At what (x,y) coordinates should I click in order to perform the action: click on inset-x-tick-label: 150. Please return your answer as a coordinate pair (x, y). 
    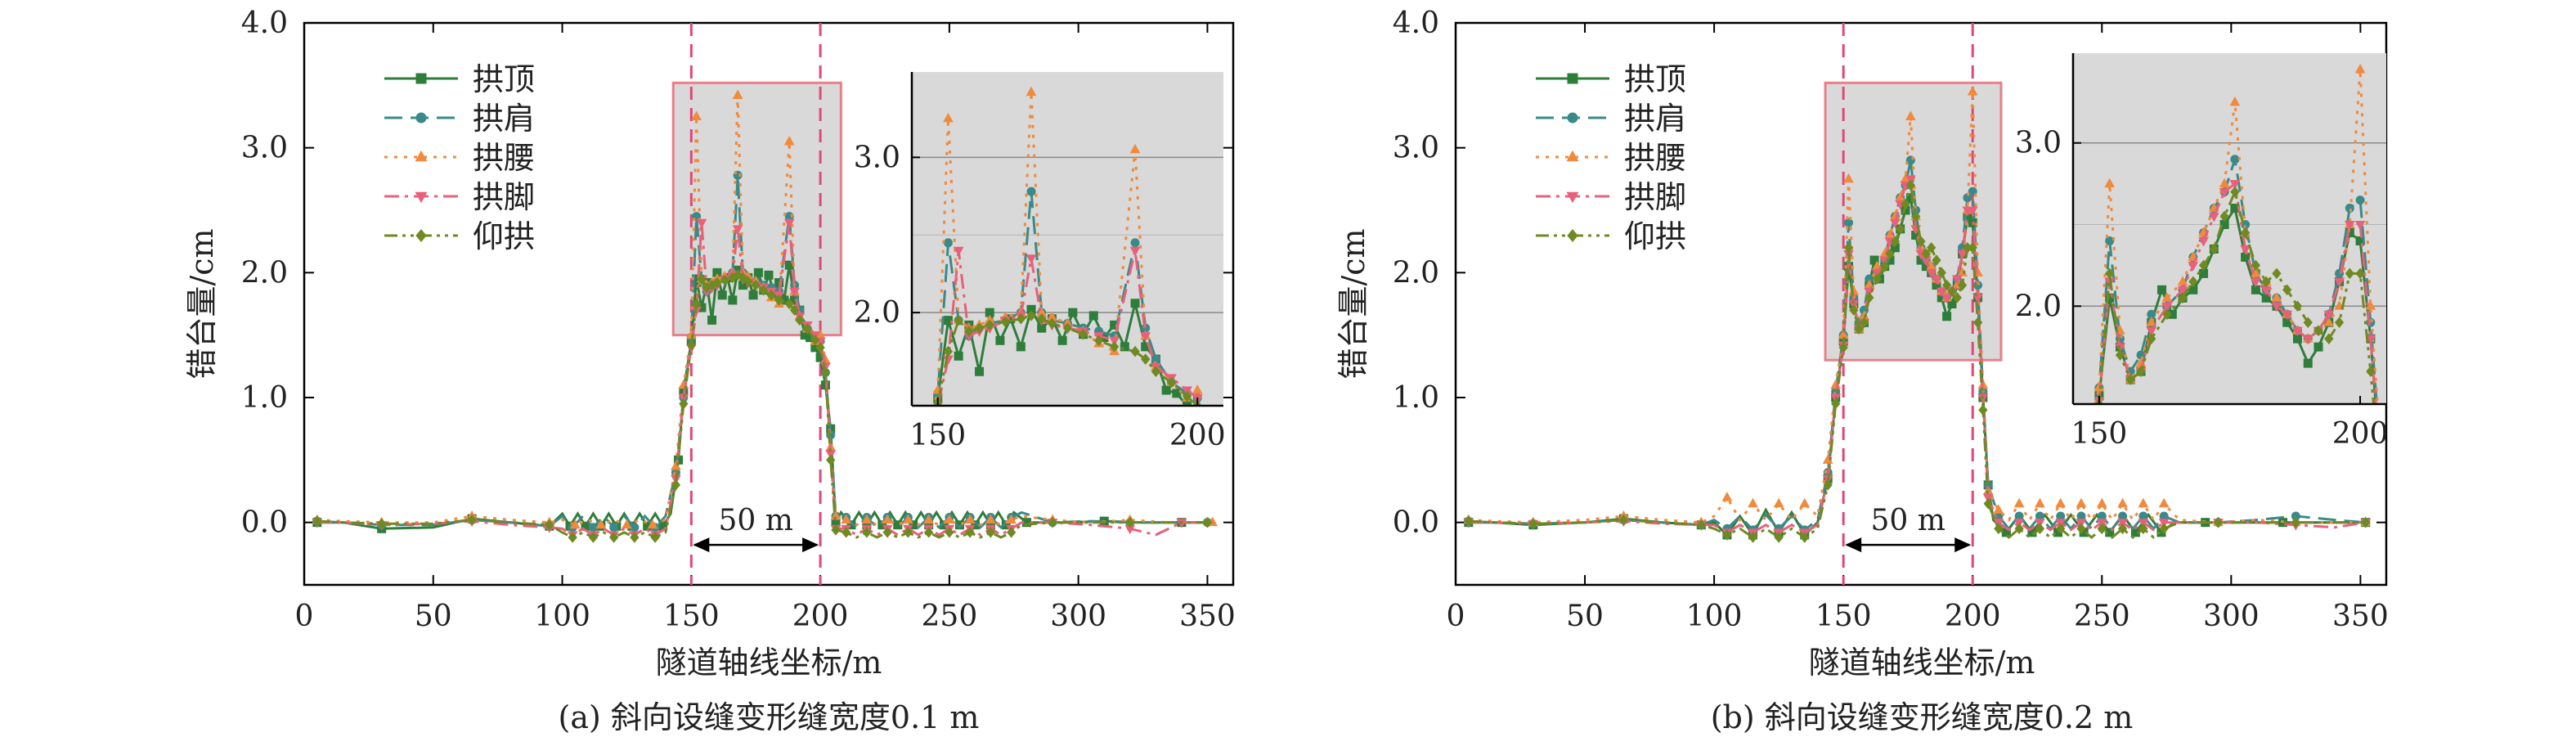
    Looking at the image, I should click on (2099, 434).